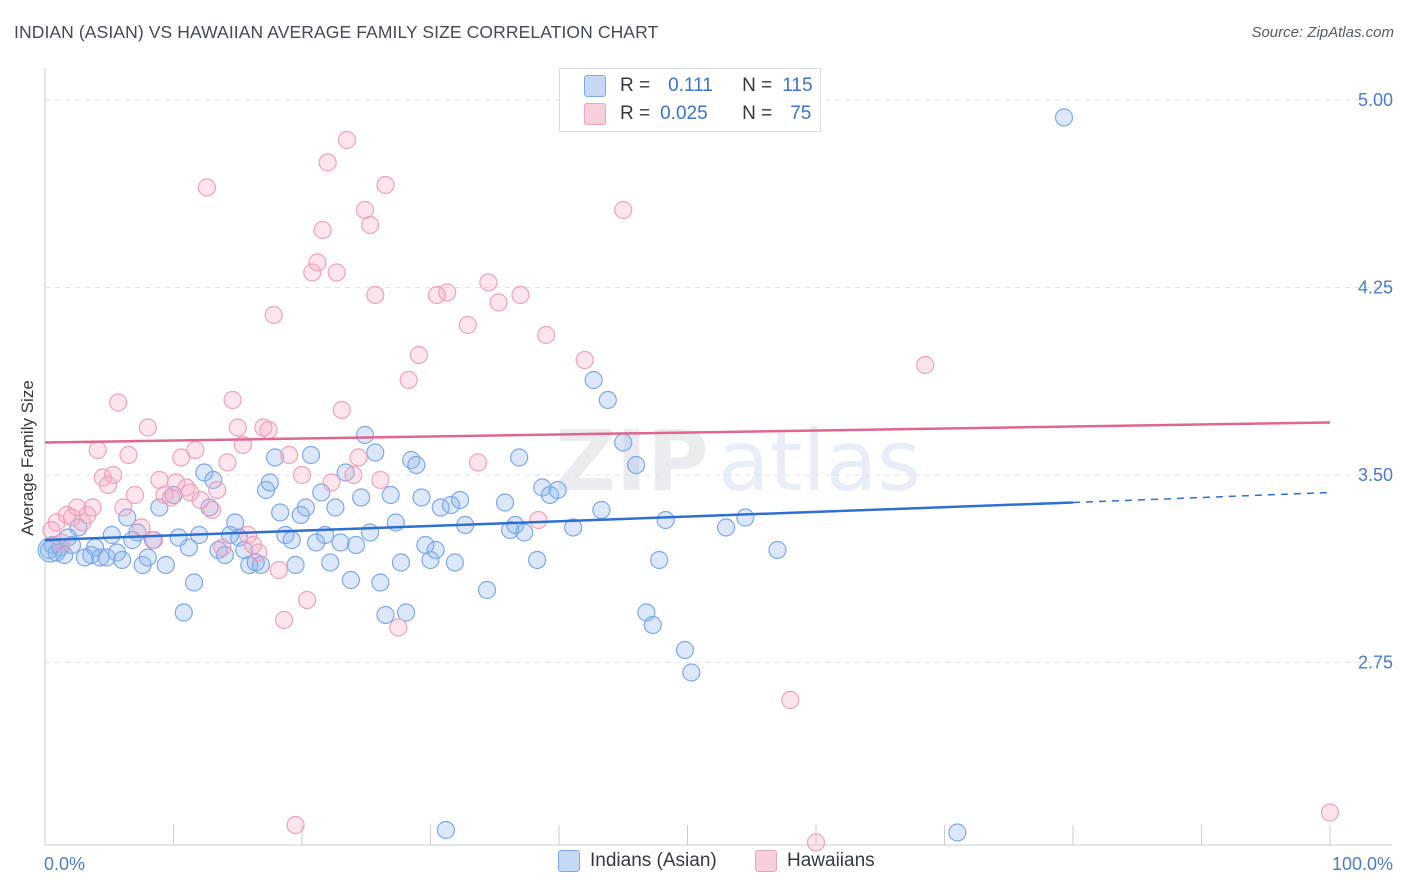 The width and height of the screenshot is (1406, 892). I want to click on stats-r-label: R =, so click(635, 85).